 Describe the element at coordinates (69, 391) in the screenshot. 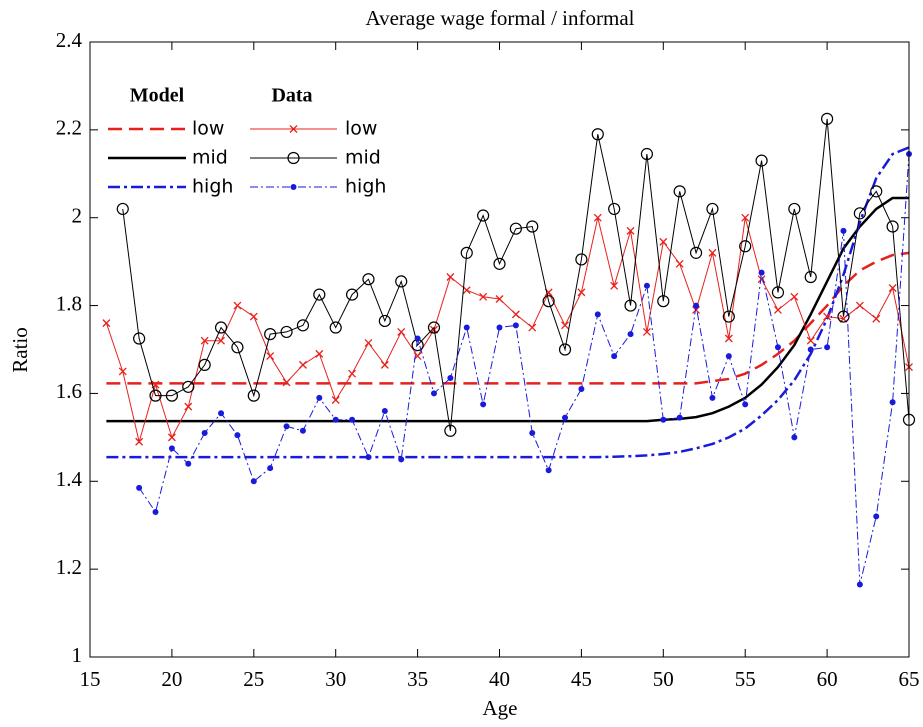

I see `y-tick-label: 1.6` at that location.